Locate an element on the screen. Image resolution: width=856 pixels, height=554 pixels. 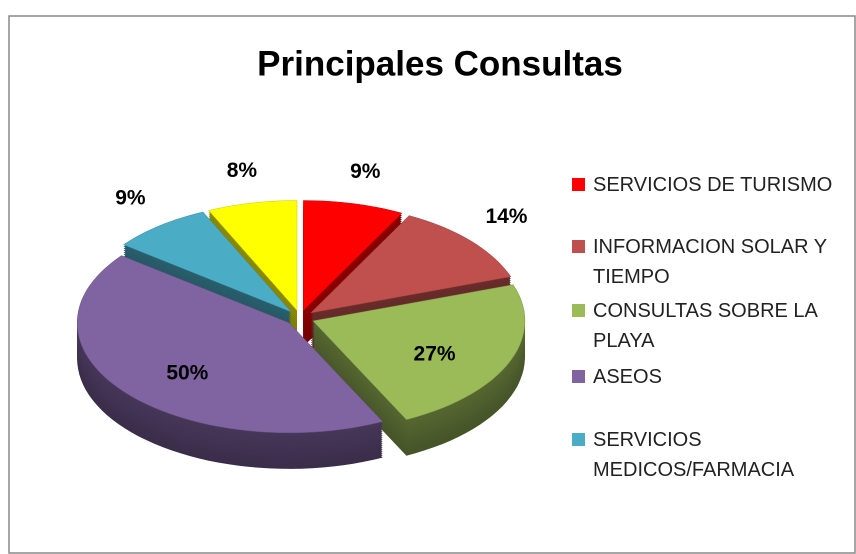
legend-entry: SERVICIOS DE TURISMO is located at coordinates (712, 185).